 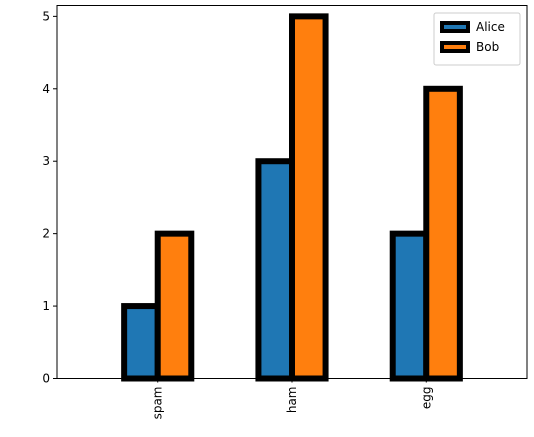 I want to click on y-tick-label: 4, so click(x=46, y=89).